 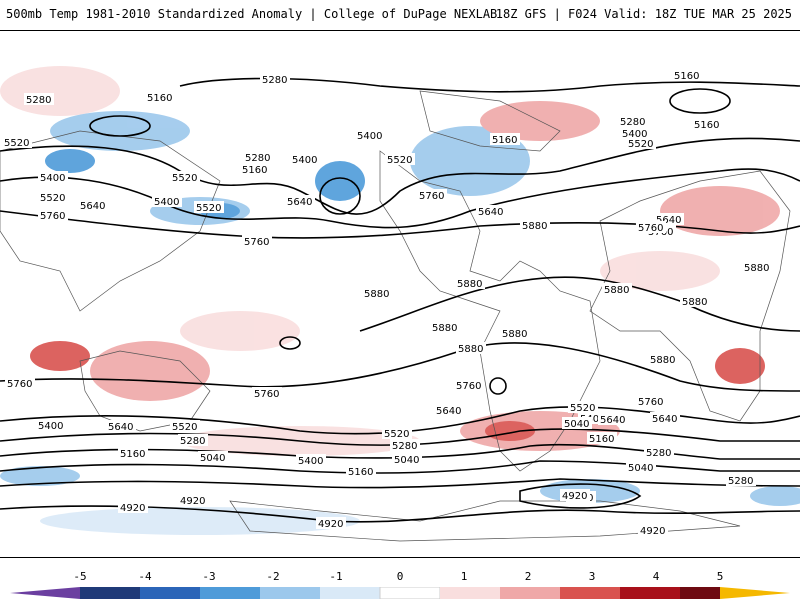 What do you see at coordinates (400, 576) in the screenshot?
I see `colorbar-tick: 0` at bounding box center [400, 576].